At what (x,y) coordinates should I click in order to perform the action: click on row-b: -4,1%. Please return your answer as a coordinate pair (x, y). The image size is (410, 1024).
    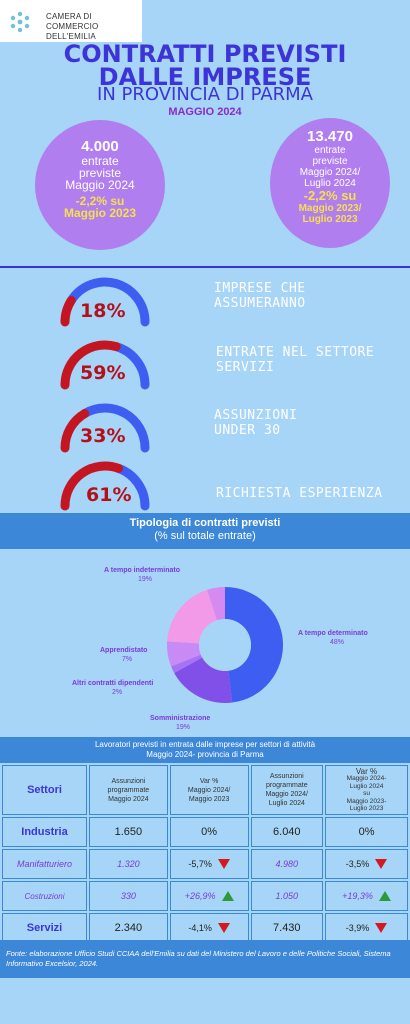
    Looking at the image, I should click on (200, 927).